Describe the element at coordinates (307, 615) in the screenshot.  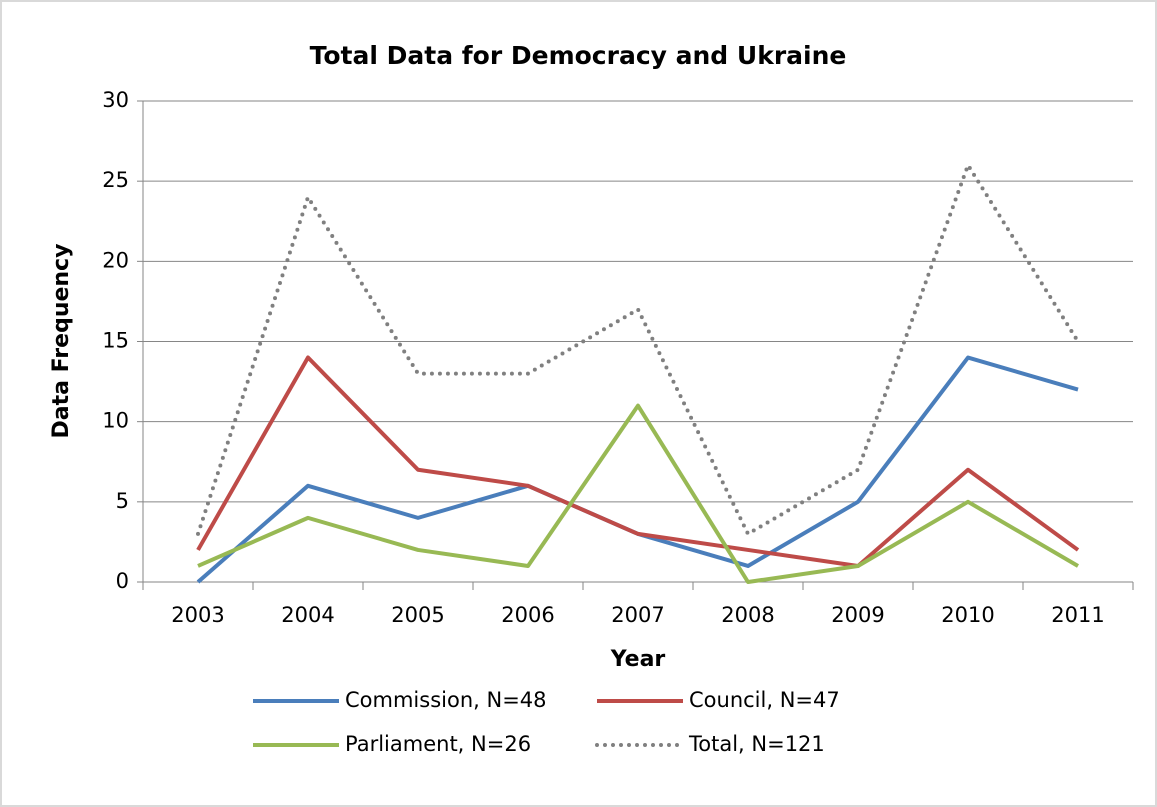
I see `x-tick-label: 2004` at that location.